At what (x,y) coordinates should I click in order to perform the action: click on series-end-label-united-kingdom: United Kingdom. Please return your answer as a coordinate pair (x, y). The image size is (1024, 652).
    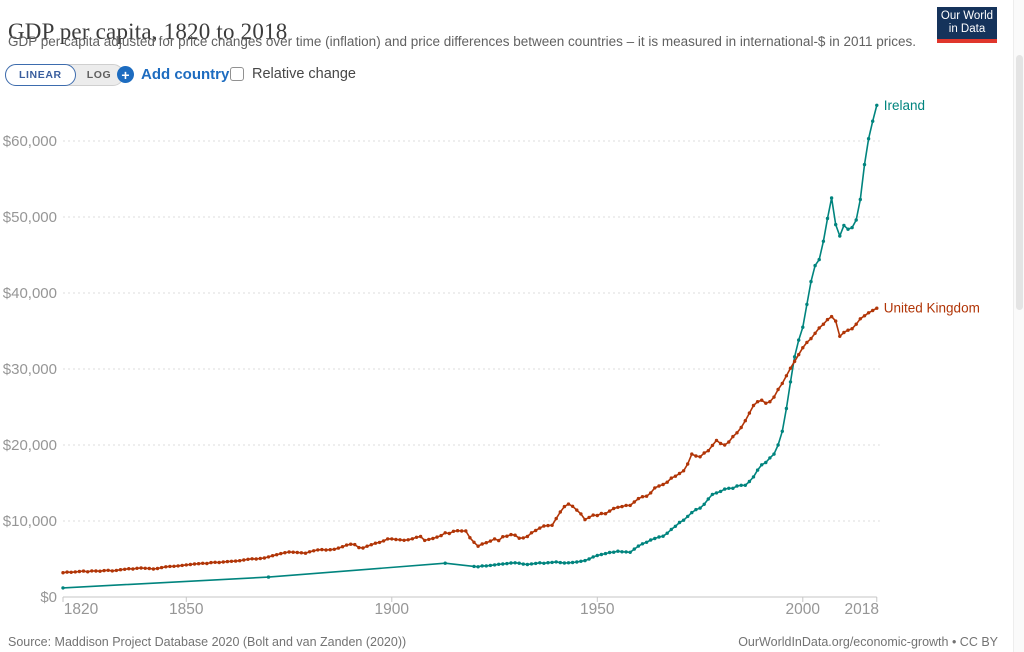
    Looking at the image, I should click on (932, 308).